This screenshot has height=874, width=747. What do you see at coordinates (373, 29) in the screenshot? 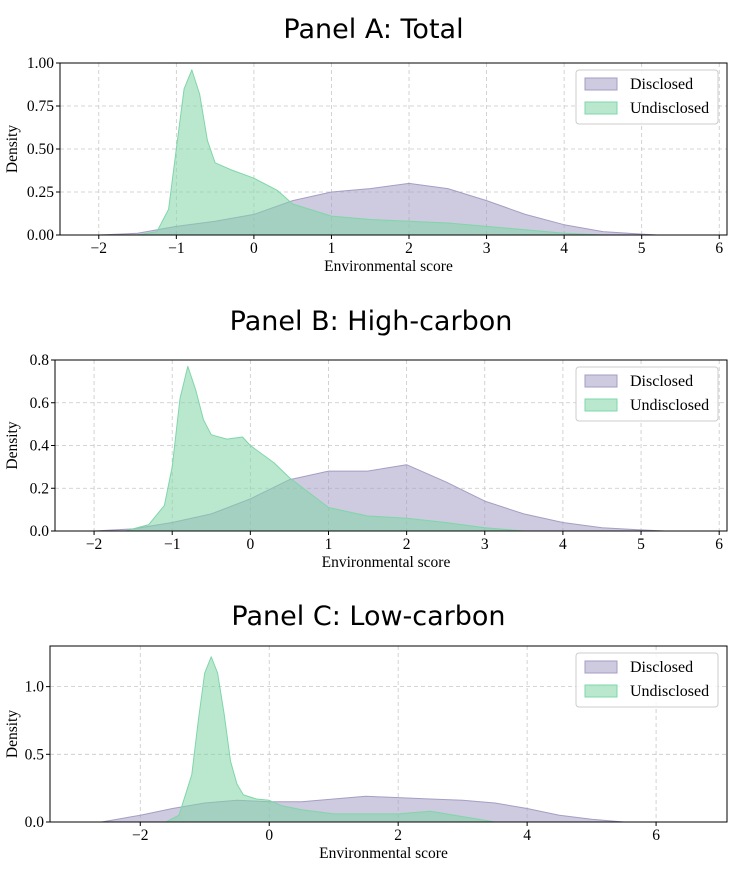
I see `panel-title: Panel A: Total` at bounding box center [373, 29].